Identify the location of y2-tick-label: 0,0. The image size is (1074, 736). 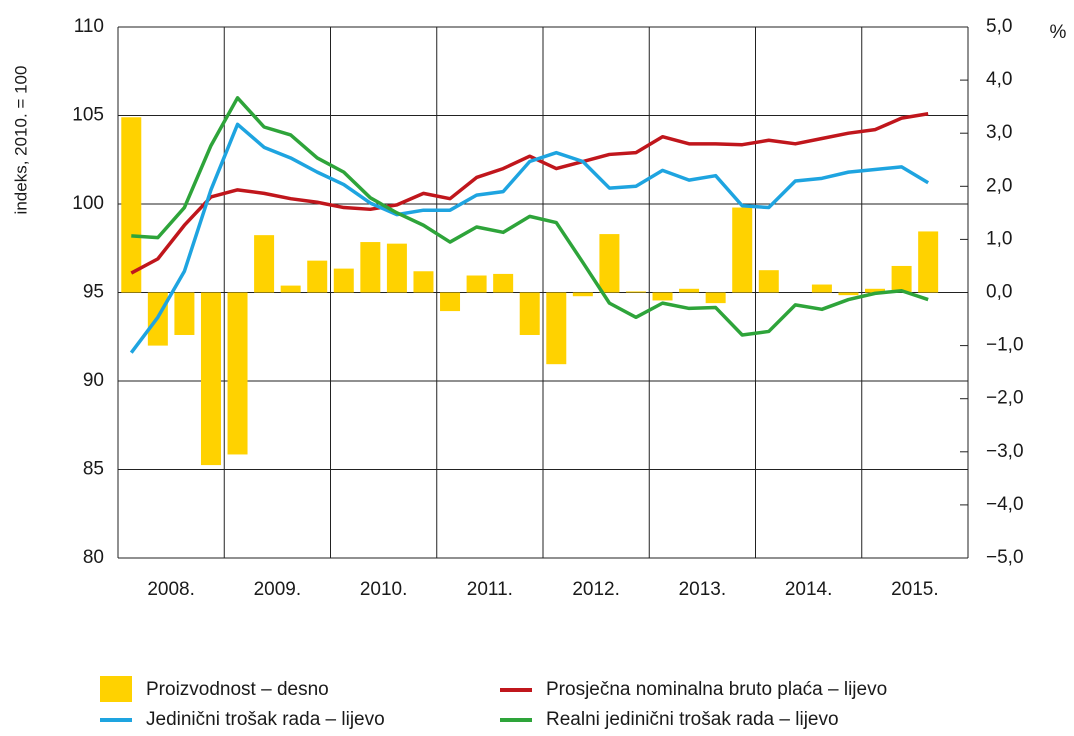
(999, 292).